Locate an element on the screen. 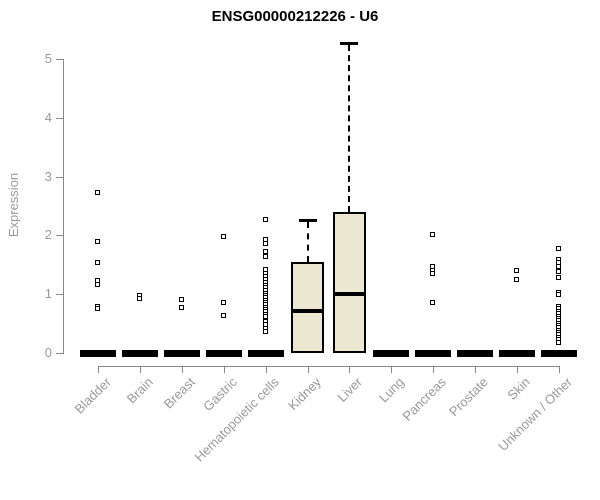  chart-title: ENSG00000212226 - U6 is located at coordinates (295, 16).